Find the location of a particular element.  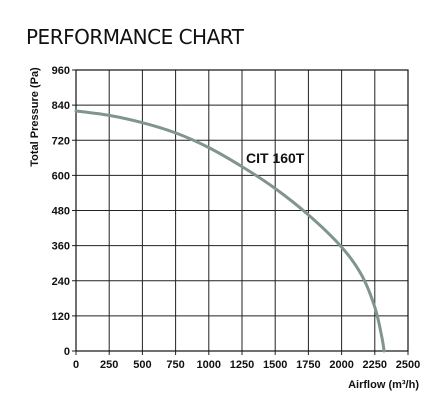

y-tick-label: 720 is located at coordinates (61, 141).